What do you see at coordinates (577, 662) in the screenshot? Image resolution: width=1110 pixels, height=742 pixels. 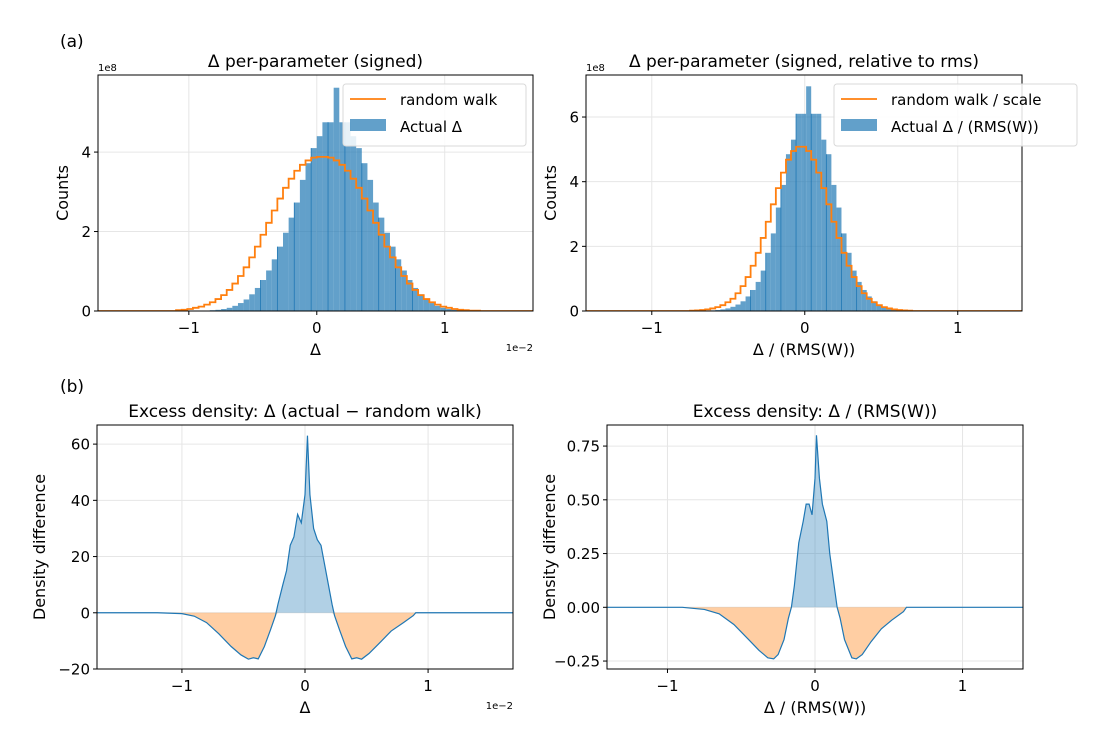 I see `y-tick-label: −0.25` at bounding box center [577, 662].